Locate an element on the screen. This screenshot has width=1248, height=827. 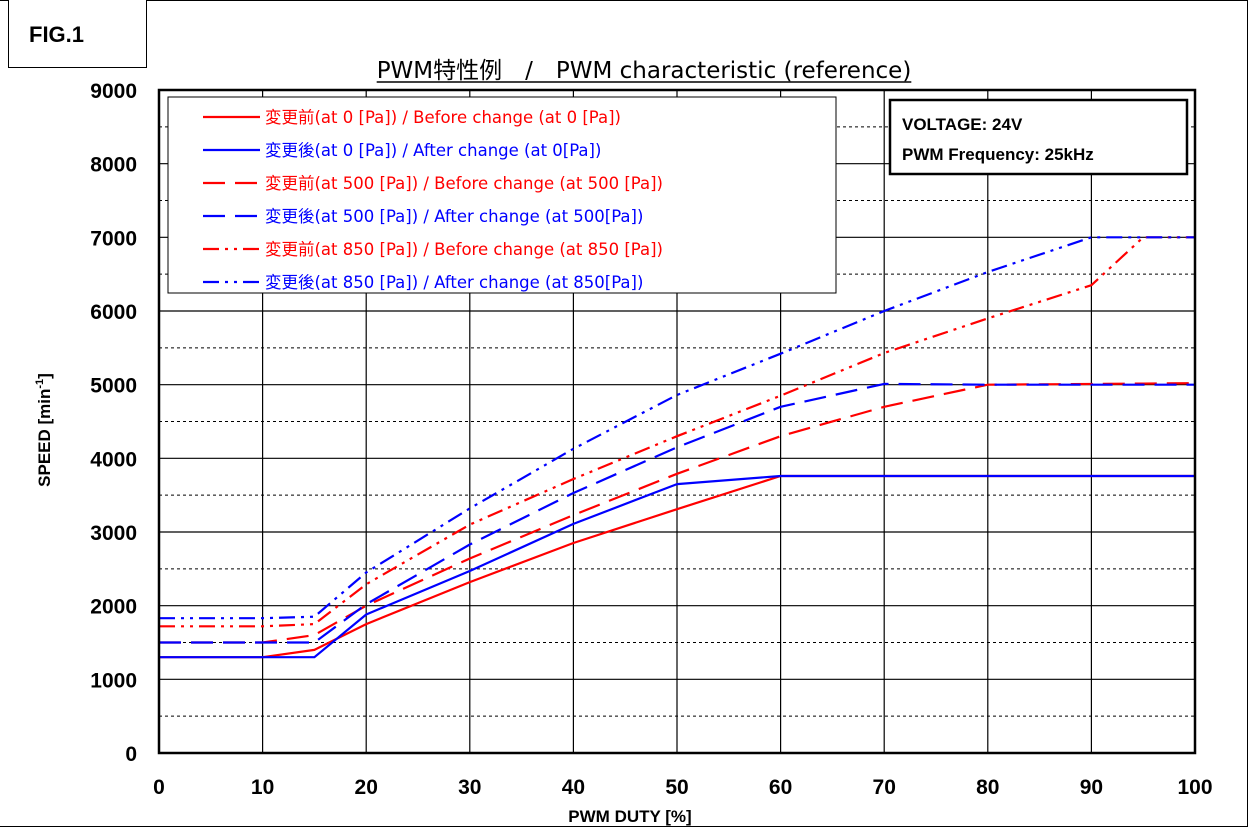
x-tick-label: 80 is located at coordinates (987, 787).